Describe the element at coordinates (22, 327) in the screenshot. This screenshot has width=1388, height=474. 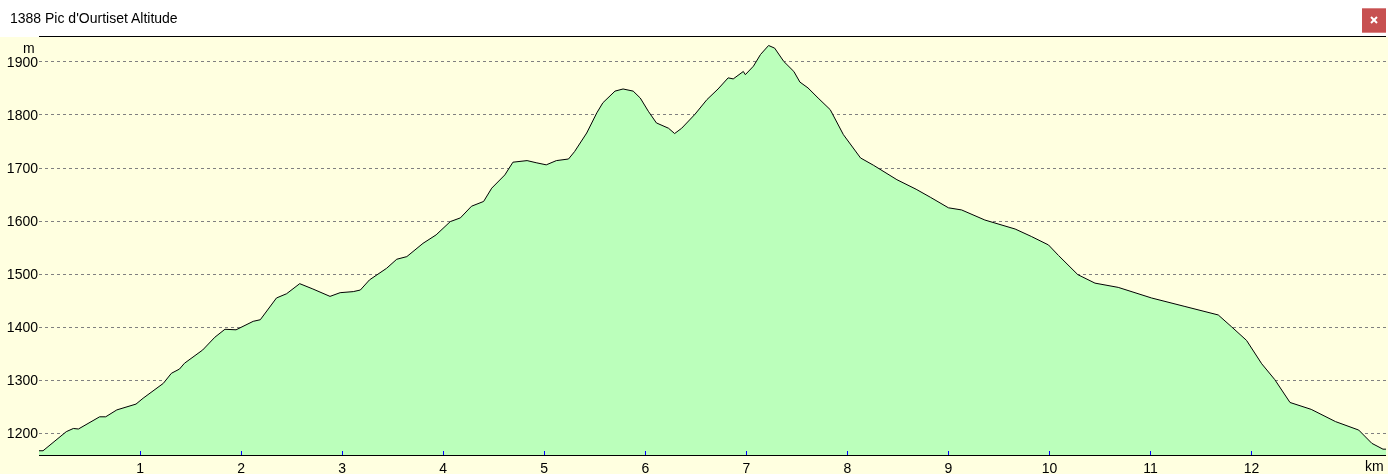
I see `y-tick-label: 1400` at that location.